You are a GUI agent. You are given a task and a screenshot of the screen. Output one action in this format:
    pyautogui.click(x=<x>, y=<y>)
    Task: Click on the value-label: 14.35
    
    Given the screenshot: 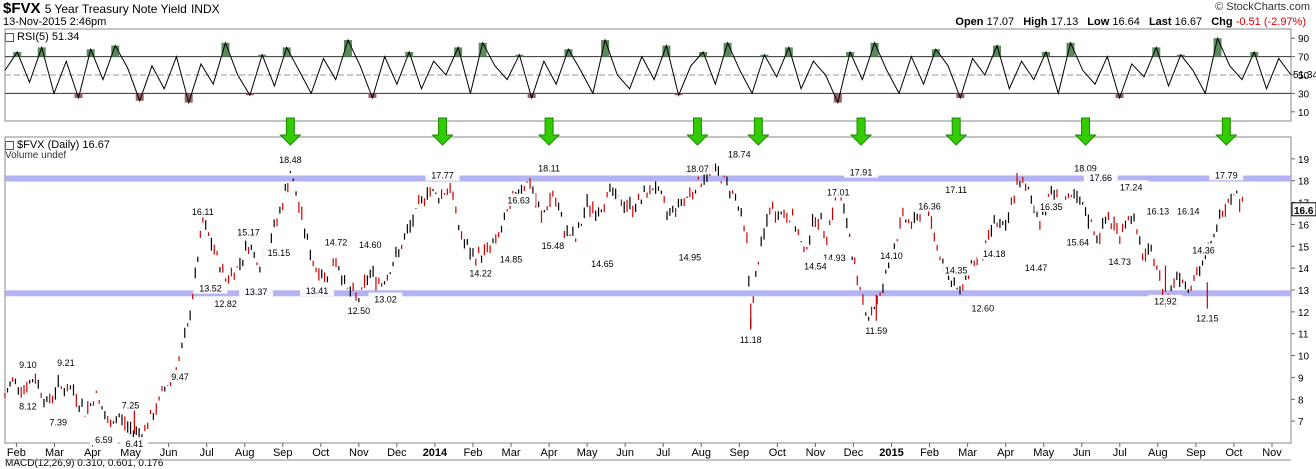 What is the action you would take?
    pyautogui.click(x=956, y=270)
    